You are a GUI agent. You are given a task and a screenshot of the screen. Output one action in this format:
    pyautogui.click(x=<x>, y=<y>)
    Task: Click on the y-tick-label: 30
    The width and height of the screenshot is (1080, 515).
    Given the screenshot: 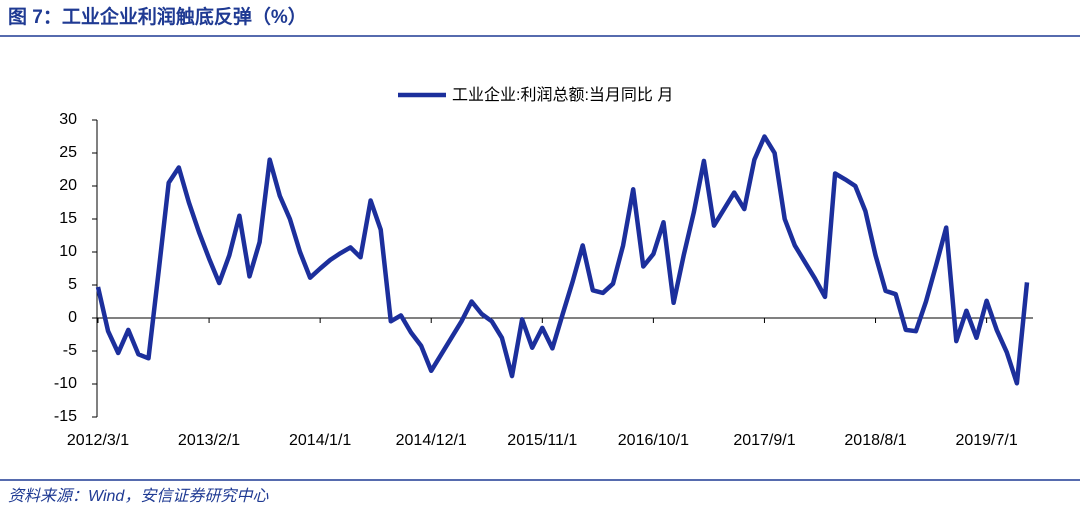 What is the action you would take?
    pyautogui.click(x=68, y=119)
    